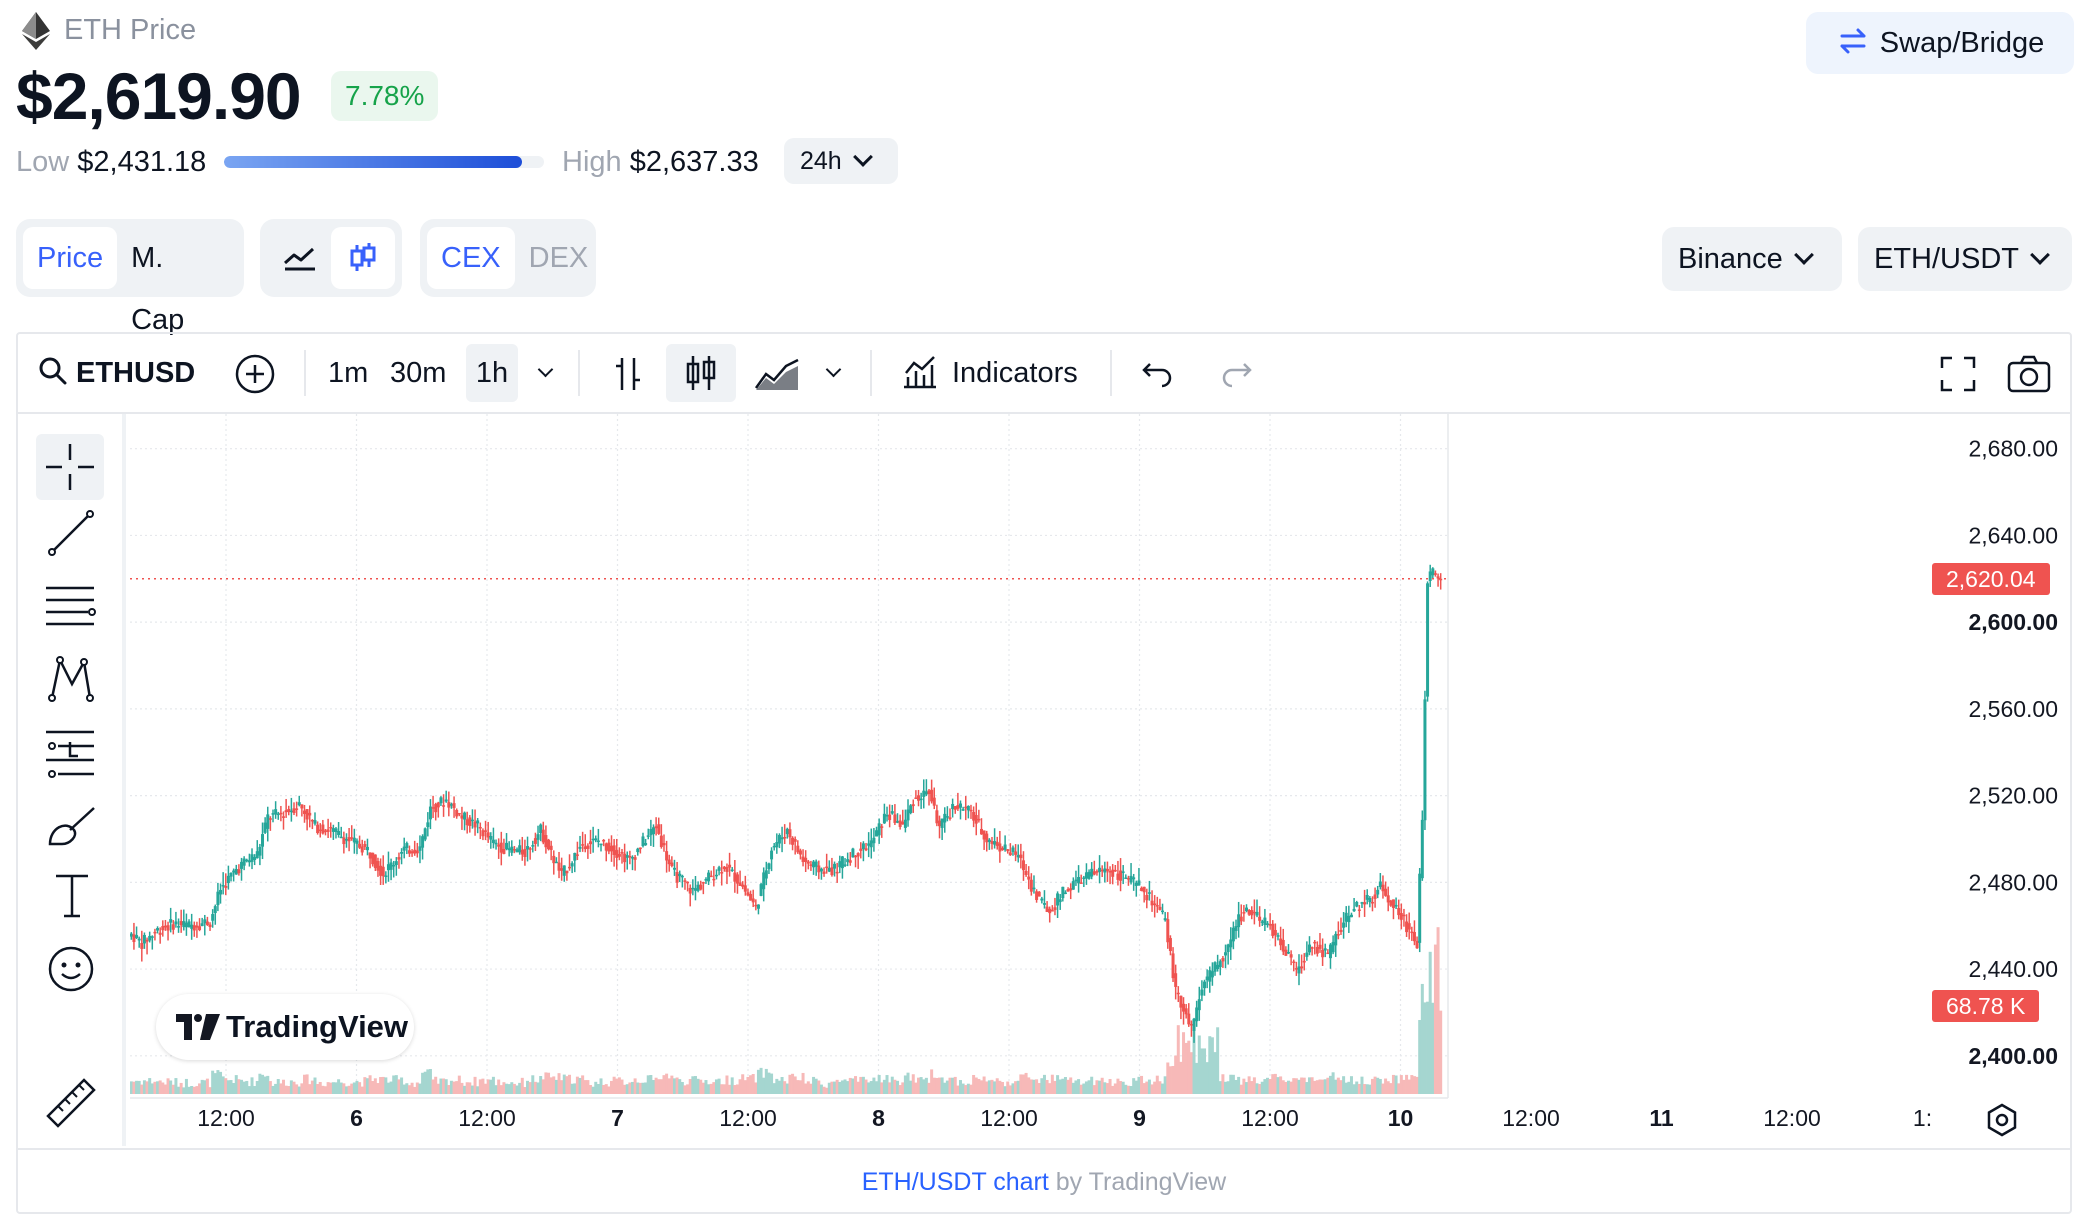  Describe the element at coordinates (71, 606) in the screenshot. I see `horizontal-lines-icon` at that location.